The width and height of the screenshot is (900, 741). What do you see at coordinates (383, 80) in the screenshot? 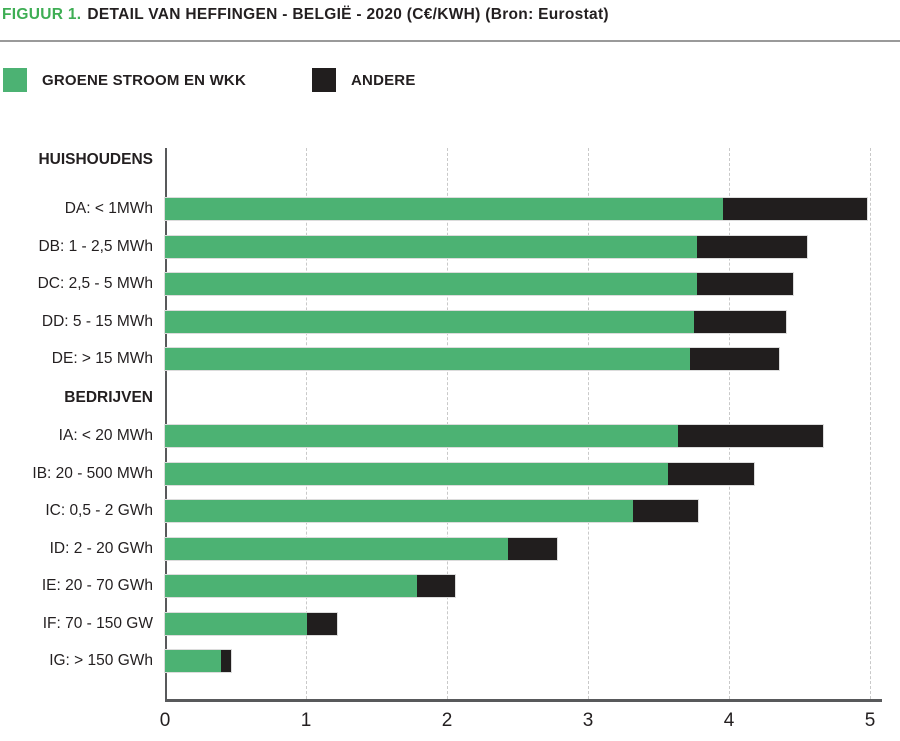
I see `legend-label: ANDERE` at bounding box center [383, 80].